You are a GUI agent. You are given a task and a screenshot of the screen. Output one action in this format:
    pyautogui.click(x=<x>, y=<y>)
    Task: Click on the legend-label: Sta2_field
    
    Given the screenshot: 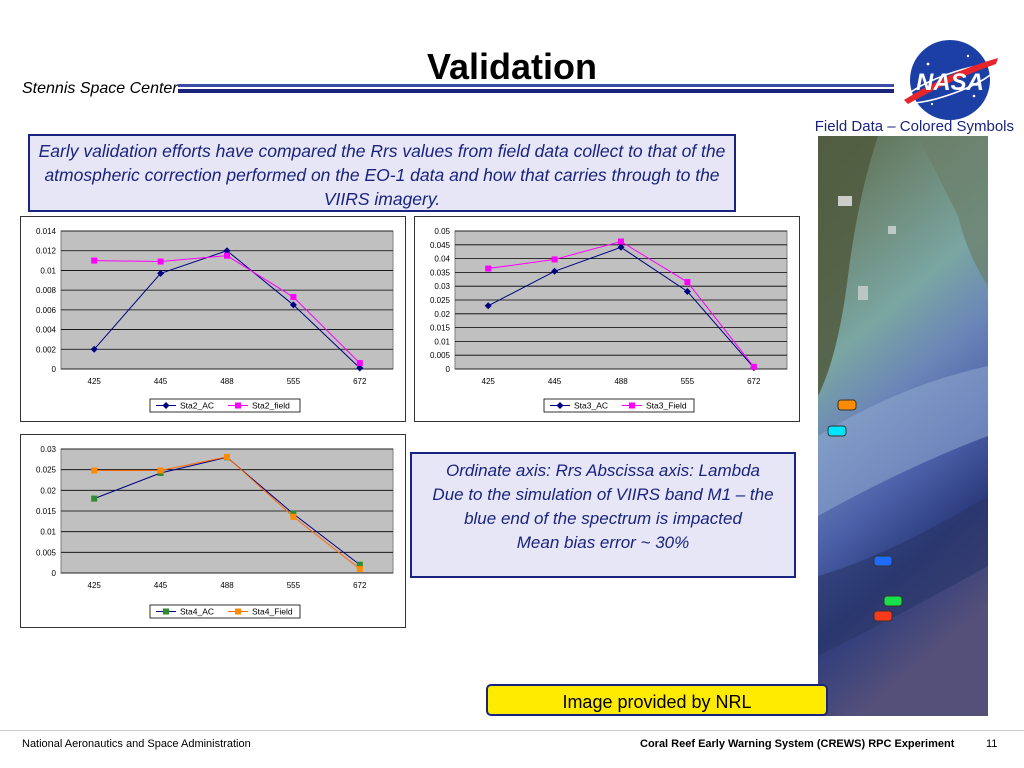 What is the action you would take?
    pyautogui.click(x=271, y=406)
    